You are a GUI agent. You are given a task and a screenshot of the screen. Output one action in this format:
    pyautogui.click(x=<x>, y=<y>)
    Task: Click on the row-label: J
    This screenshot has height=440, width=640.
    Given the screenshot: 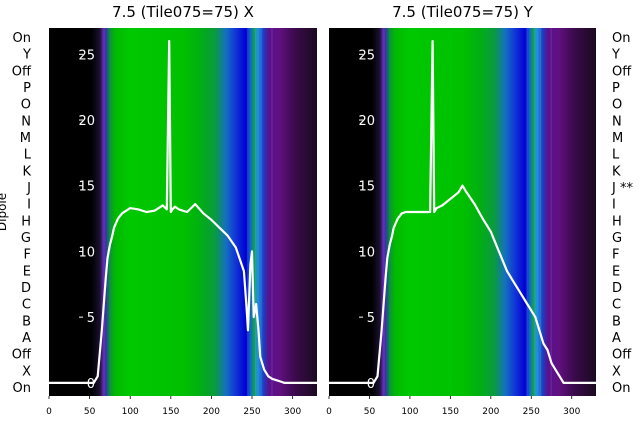 What is the action you would take?
    pyautogui.click(x=28, y=188)
    